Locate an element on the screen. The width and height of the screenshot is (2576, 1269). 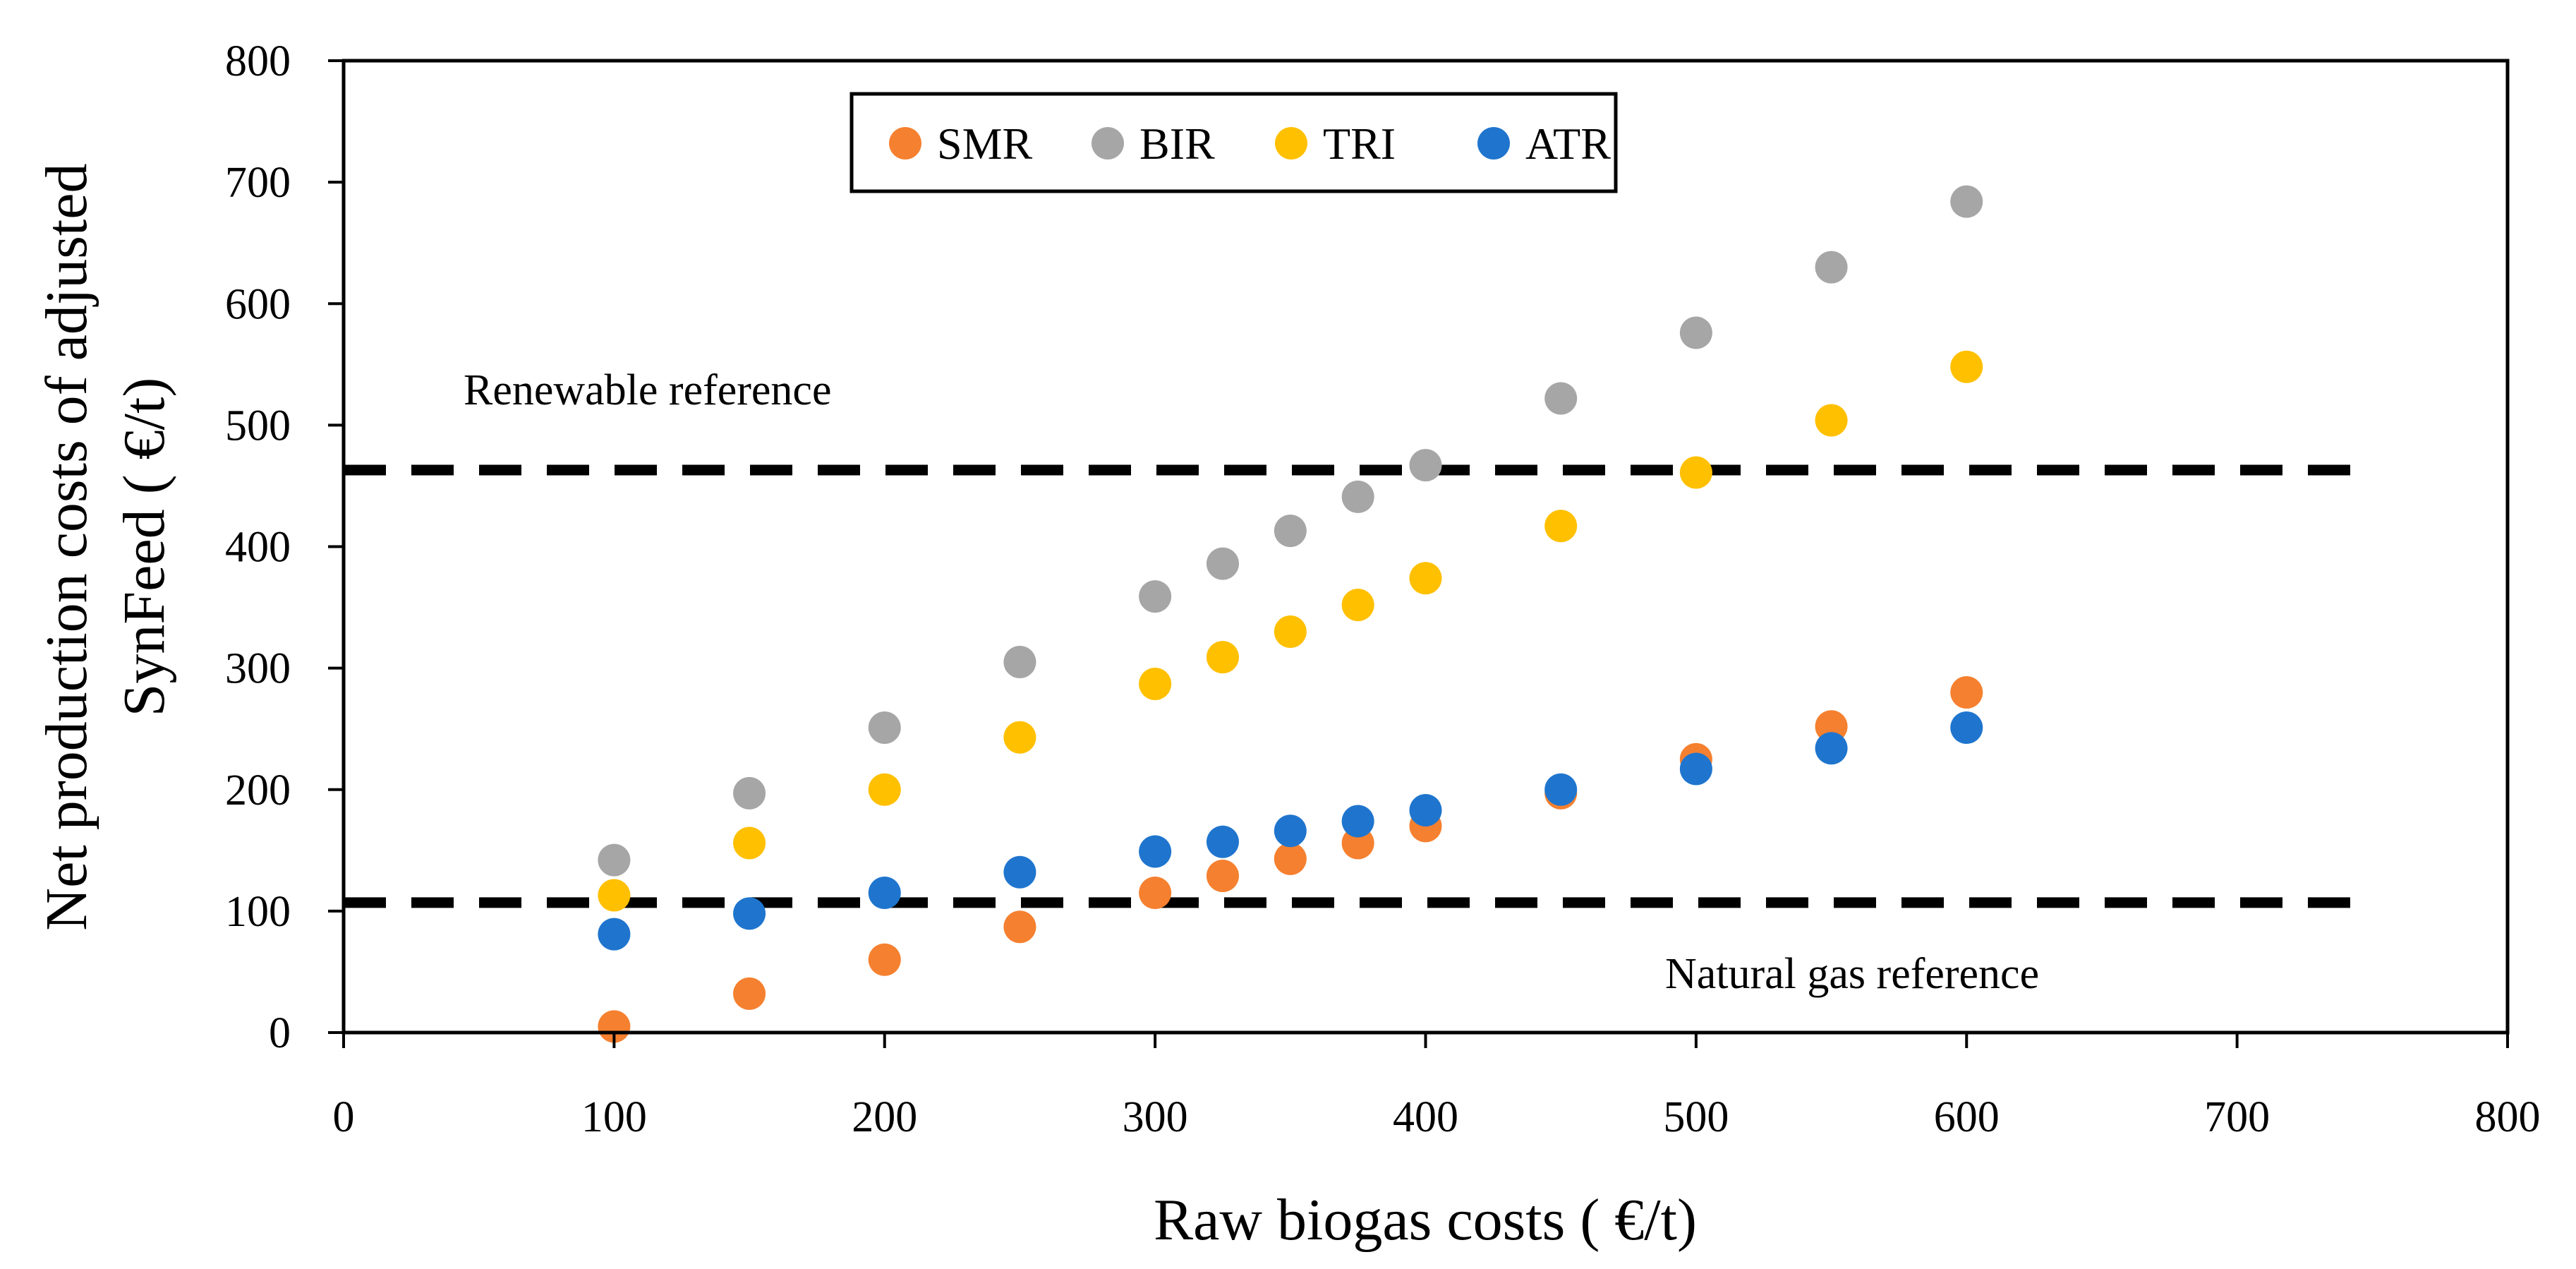
y-axis-title-line-1: Net production costs of adjusted is located at coordinates (67, 546).